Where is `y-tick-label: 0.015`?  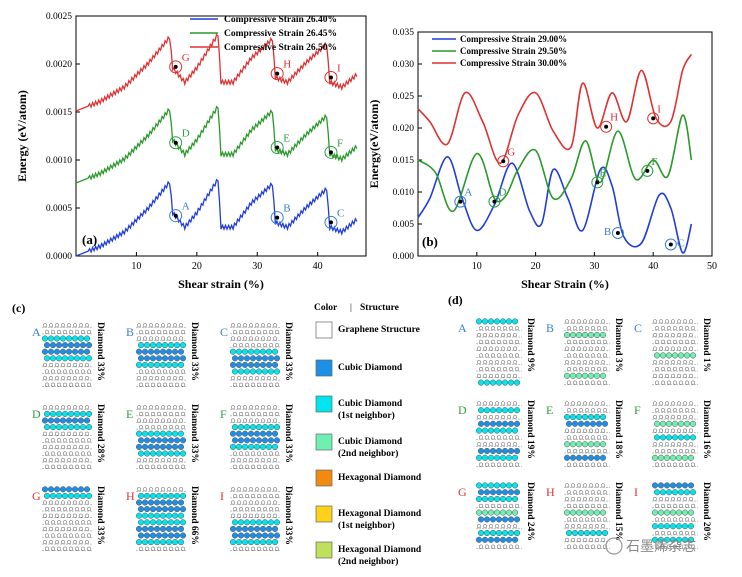 y-tick-label: 0.015 is located at coordinates (404, 161).